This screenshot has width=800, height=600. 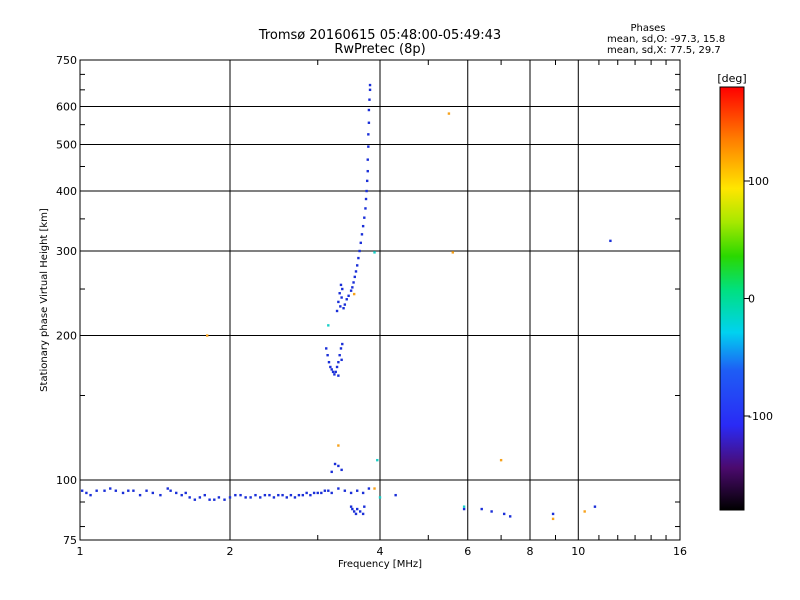 I want to click on x-tick-label: 10, so click(x=578, y=551).